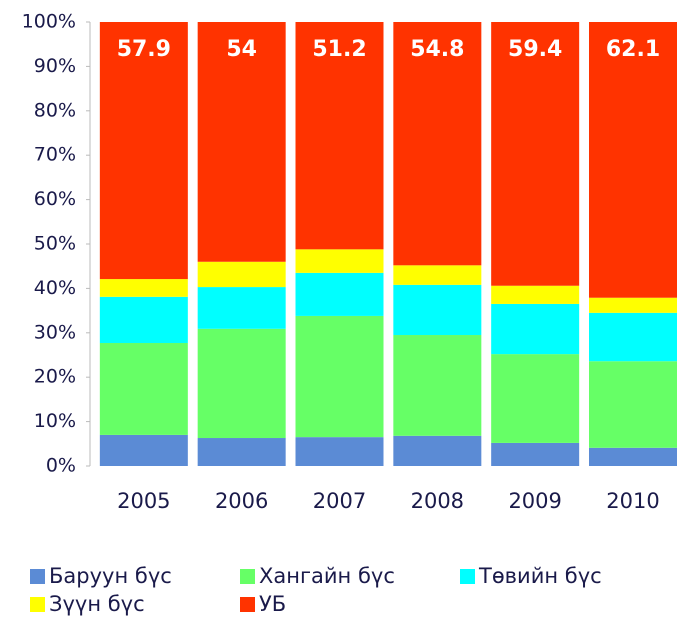  Describe the element at coordinates (55, 421) in the screenshot. I see `y-tick-label: 10%` at that location.